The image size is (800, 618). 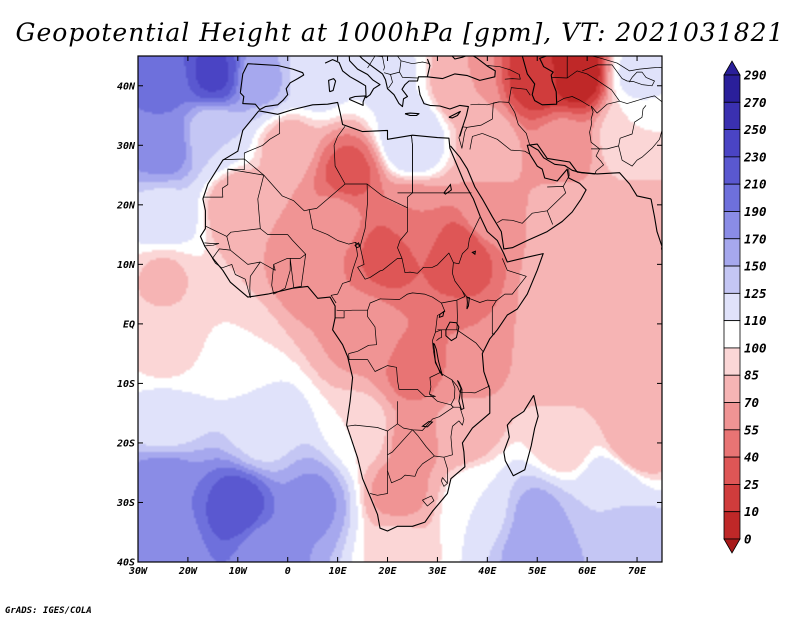 I want to click on coastline-sicily, so click(x=358, y=100).